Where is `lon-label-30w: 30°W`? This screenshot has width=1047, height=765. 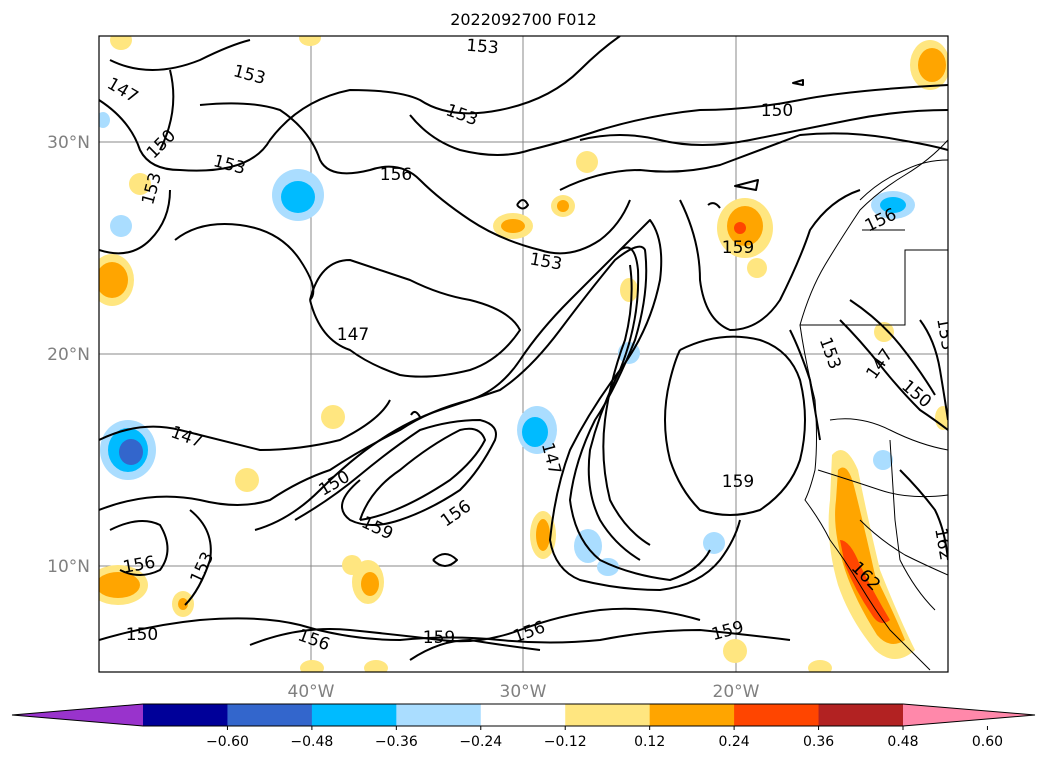
lon-label-30w: 30°W is located at coordinates (523, 692).